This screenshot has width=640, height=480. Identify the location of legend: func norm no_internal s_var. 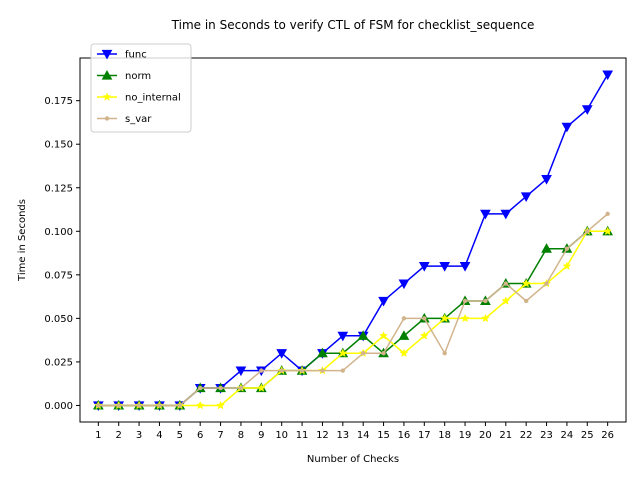
(141, 88).